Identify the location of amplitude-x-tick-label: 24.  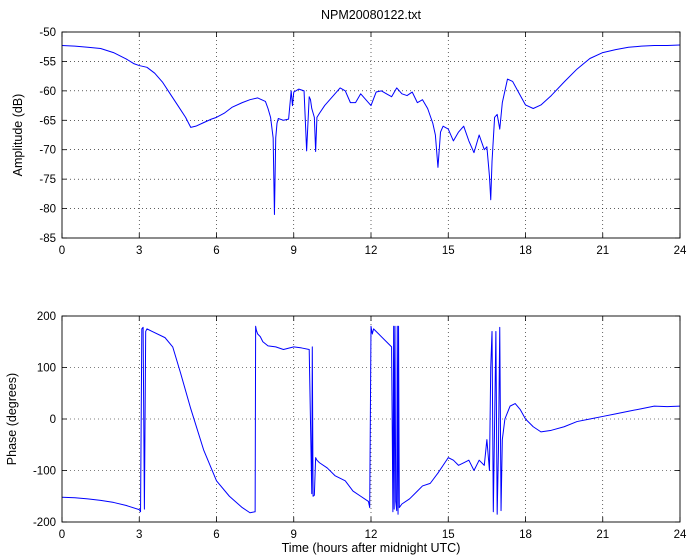
(680, 251).